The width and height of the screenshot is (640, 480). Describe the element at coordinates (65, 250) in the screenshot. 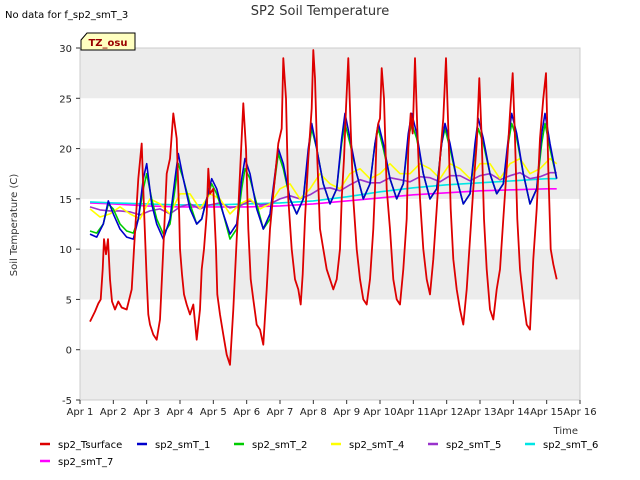

I see `y-tick-label: 10` at that location.